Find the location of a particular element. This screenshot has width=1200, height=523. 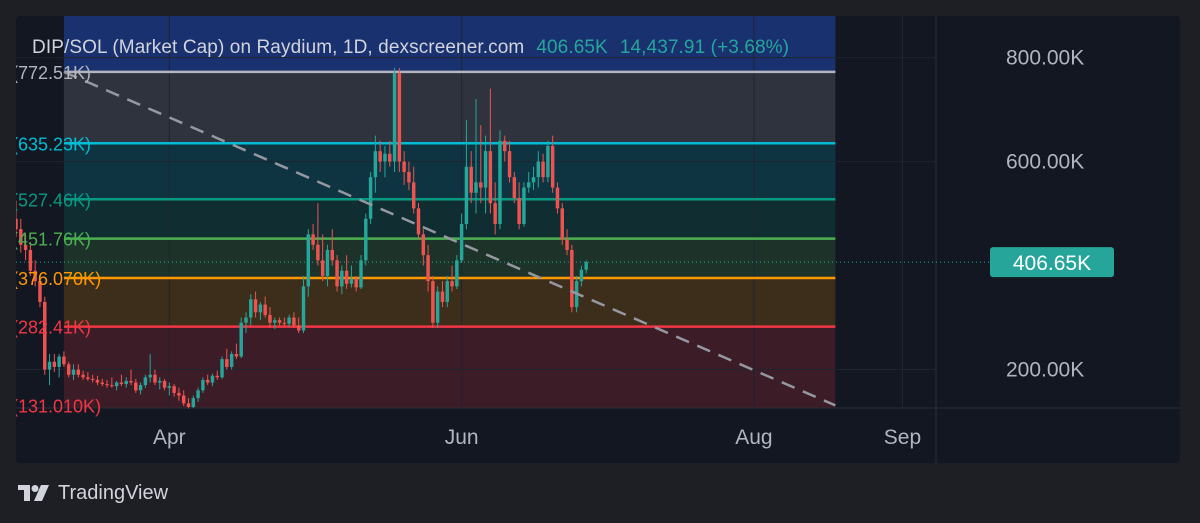

time-tick-label: Jun is located at coordinates (462, 437).